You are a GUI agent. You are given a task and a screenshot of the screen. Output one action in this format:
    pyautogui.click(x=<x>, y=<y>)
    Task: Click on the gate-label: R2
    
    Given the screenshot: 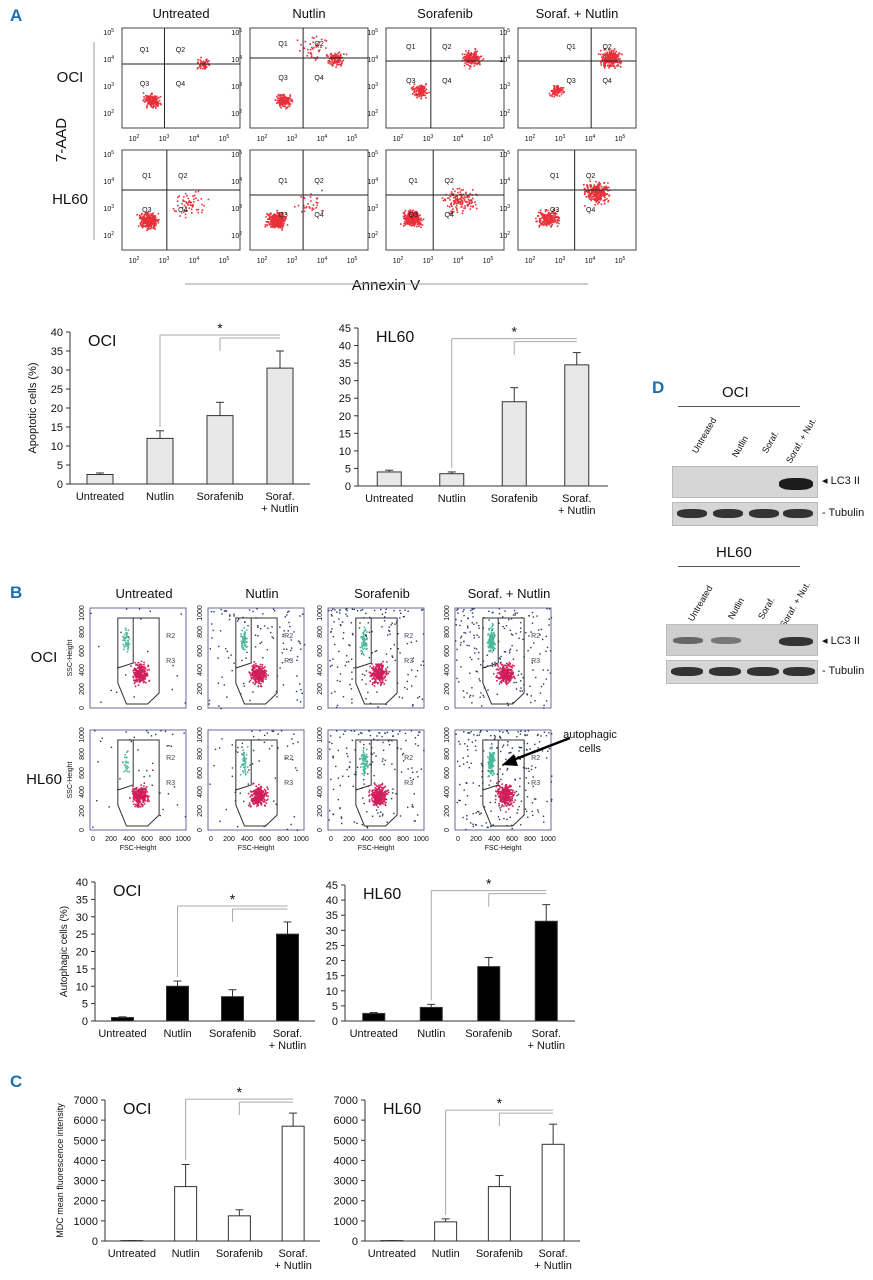 What is the action you would take?
    pyautogui.click(x=170, y=758)
    